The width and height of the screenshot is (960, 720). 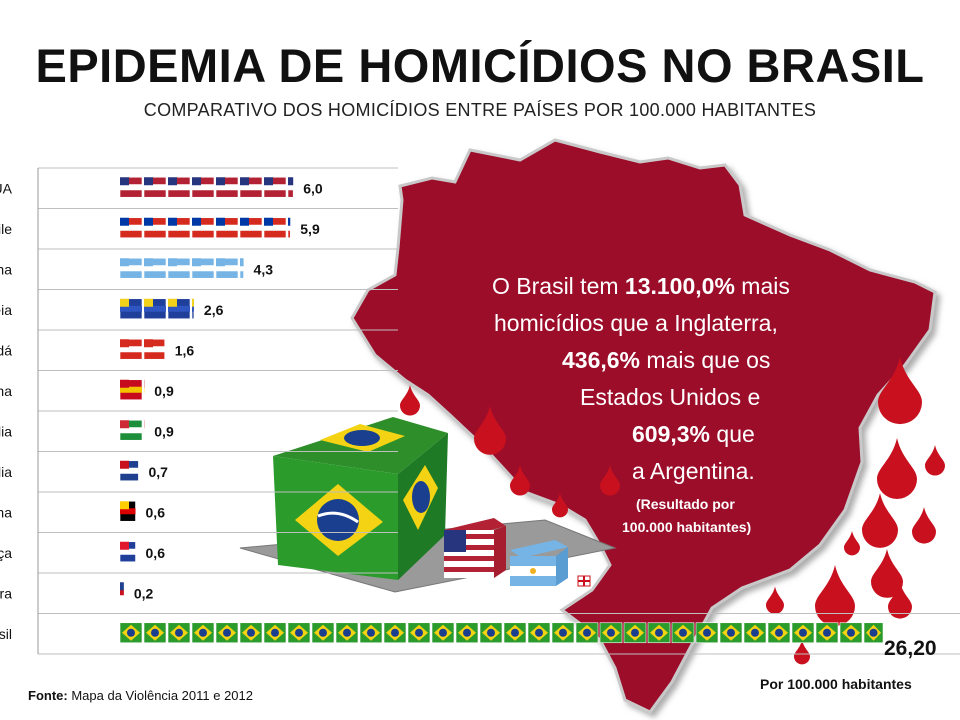 What do you see at coordinates (6, 229) in the screenshot?
I see `category-label: Chile` at bounding box center [6, 229].